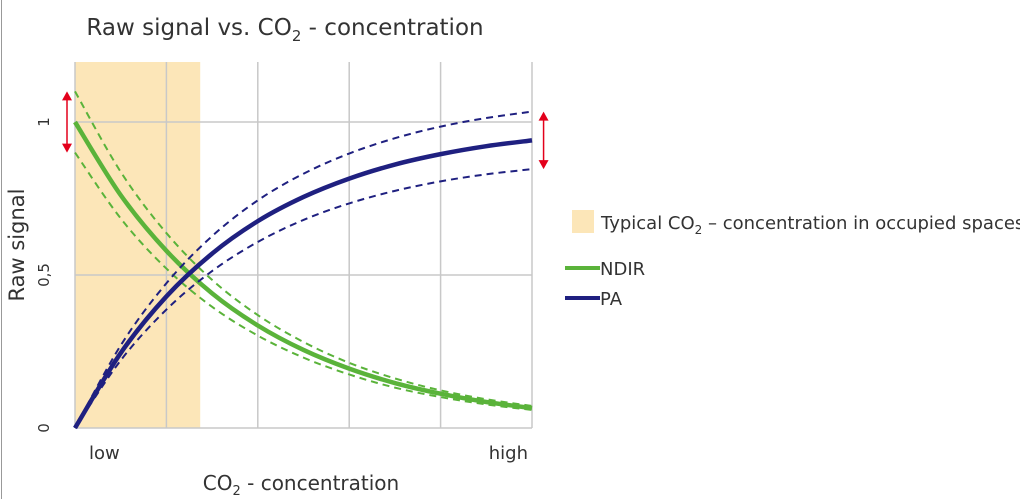  I want to click on legend-label-ndir: NDIR, so click(622, 269).